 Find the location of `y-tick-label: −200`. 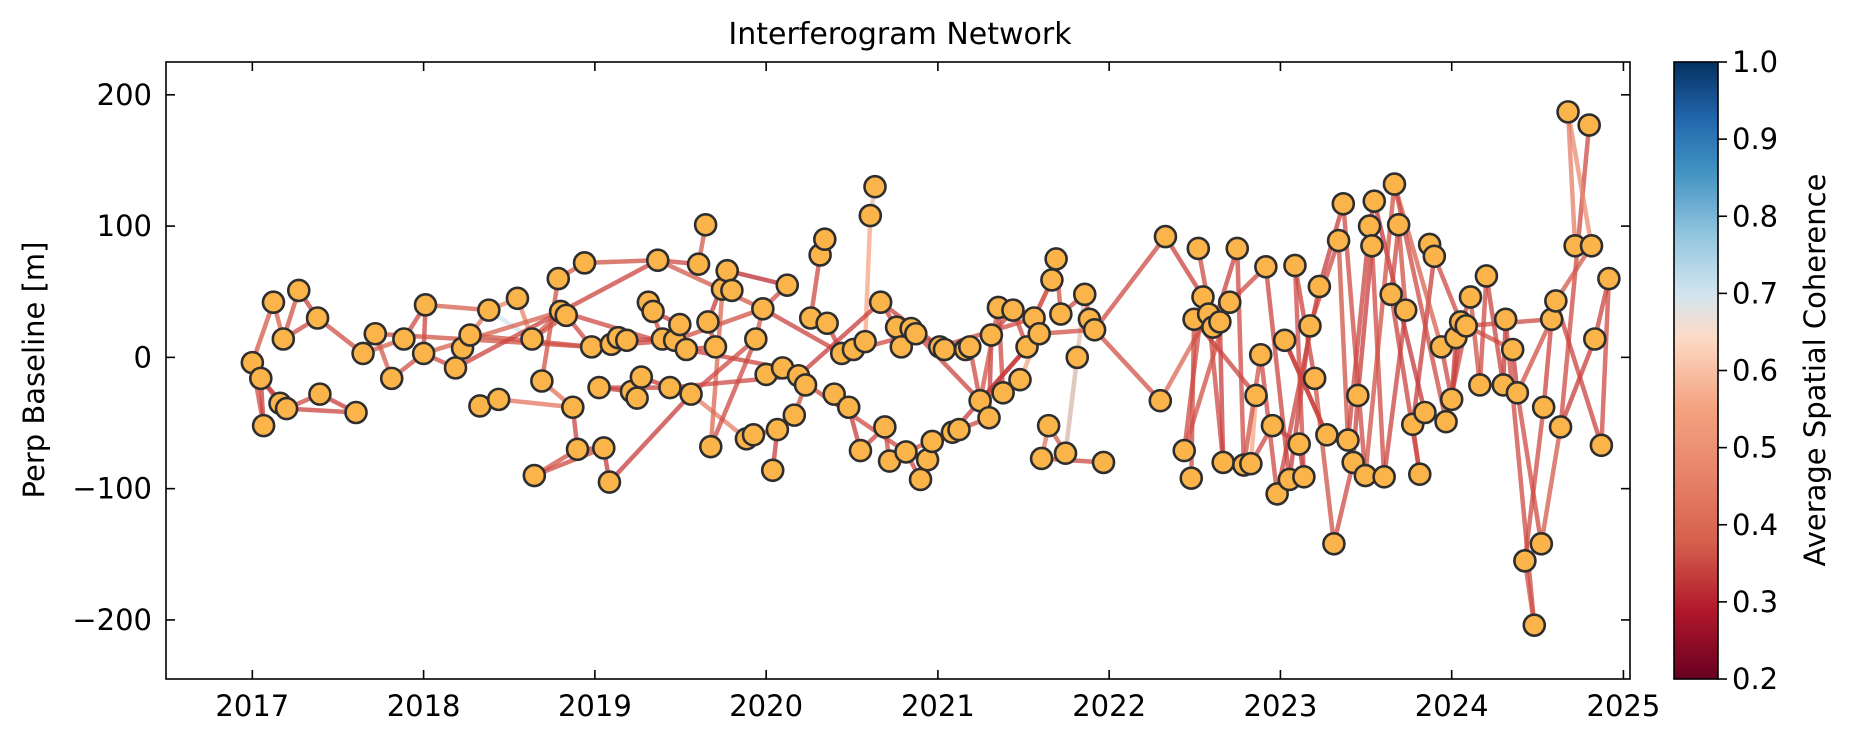

y-tick-label: −200 is located at coordinates (112, 620).